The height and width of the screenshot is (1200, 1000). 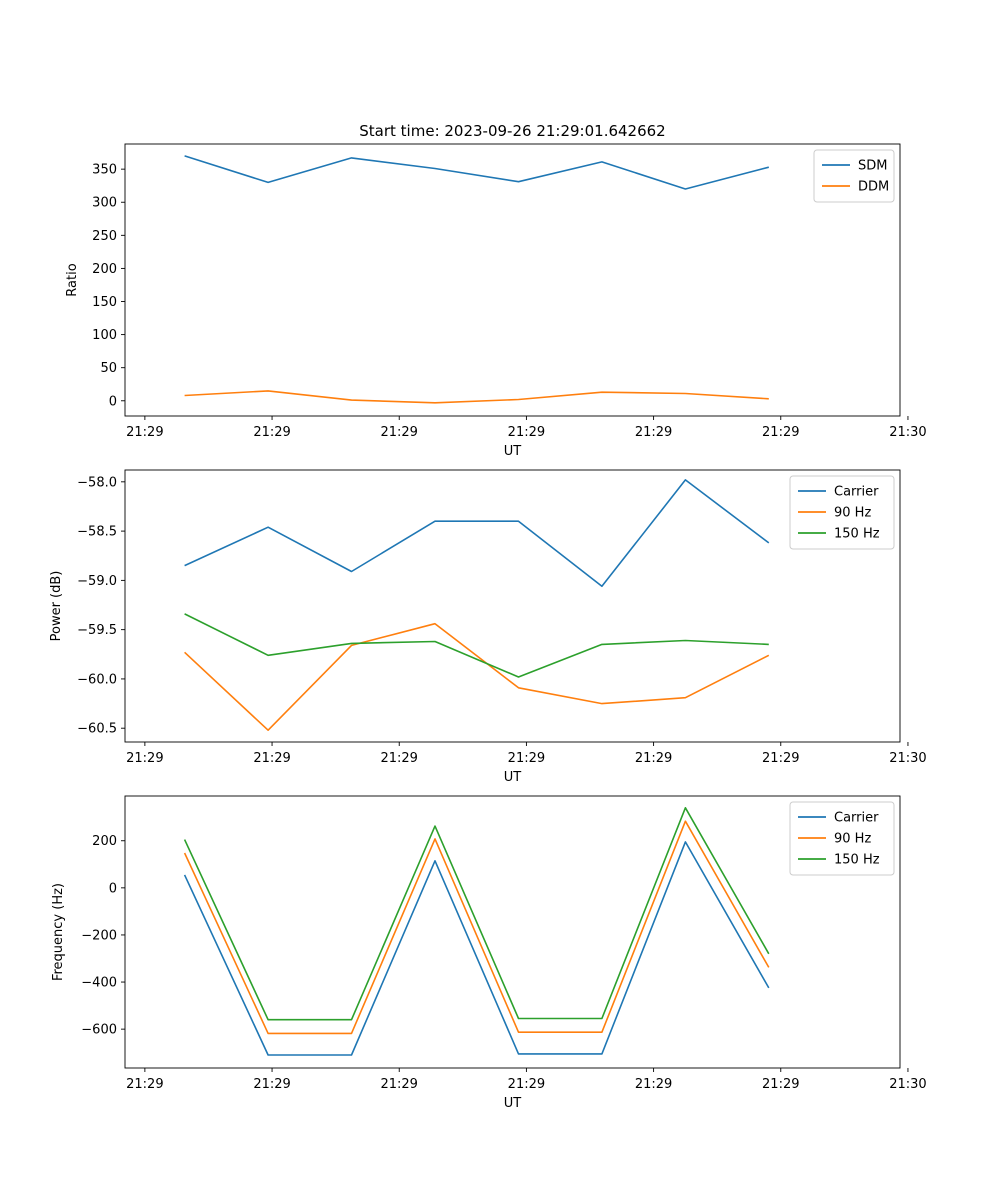 What do you see at coordinates (104, 236) in the screenshot?
I see `y-tick-label: 250` at bounding box center [104, 236].